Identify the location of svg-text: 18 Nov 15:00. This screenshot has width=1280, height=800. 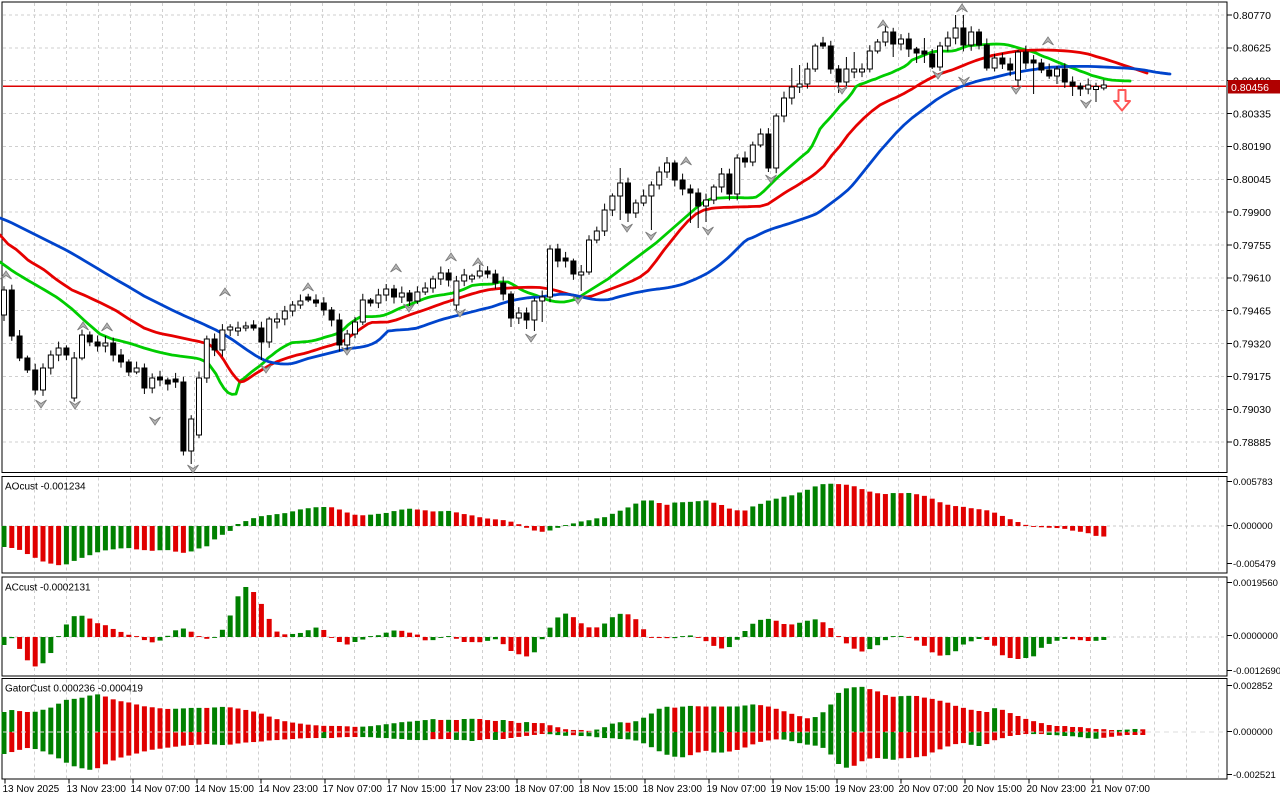
(609, 789).